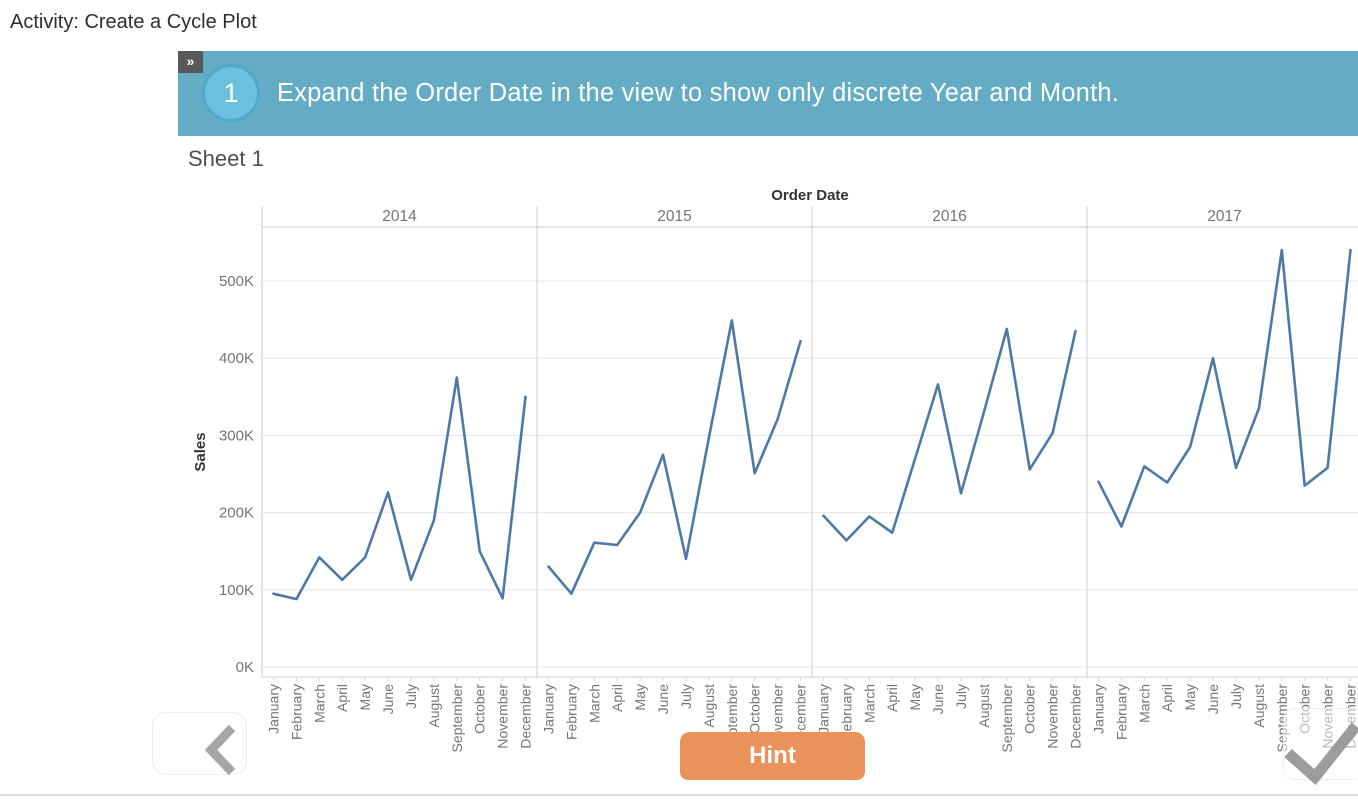 The width and height of the screenshot is (1358, 801). Describe the element at coordinates (1321, 753) in the screenshot. I see `check-icon` at that location.